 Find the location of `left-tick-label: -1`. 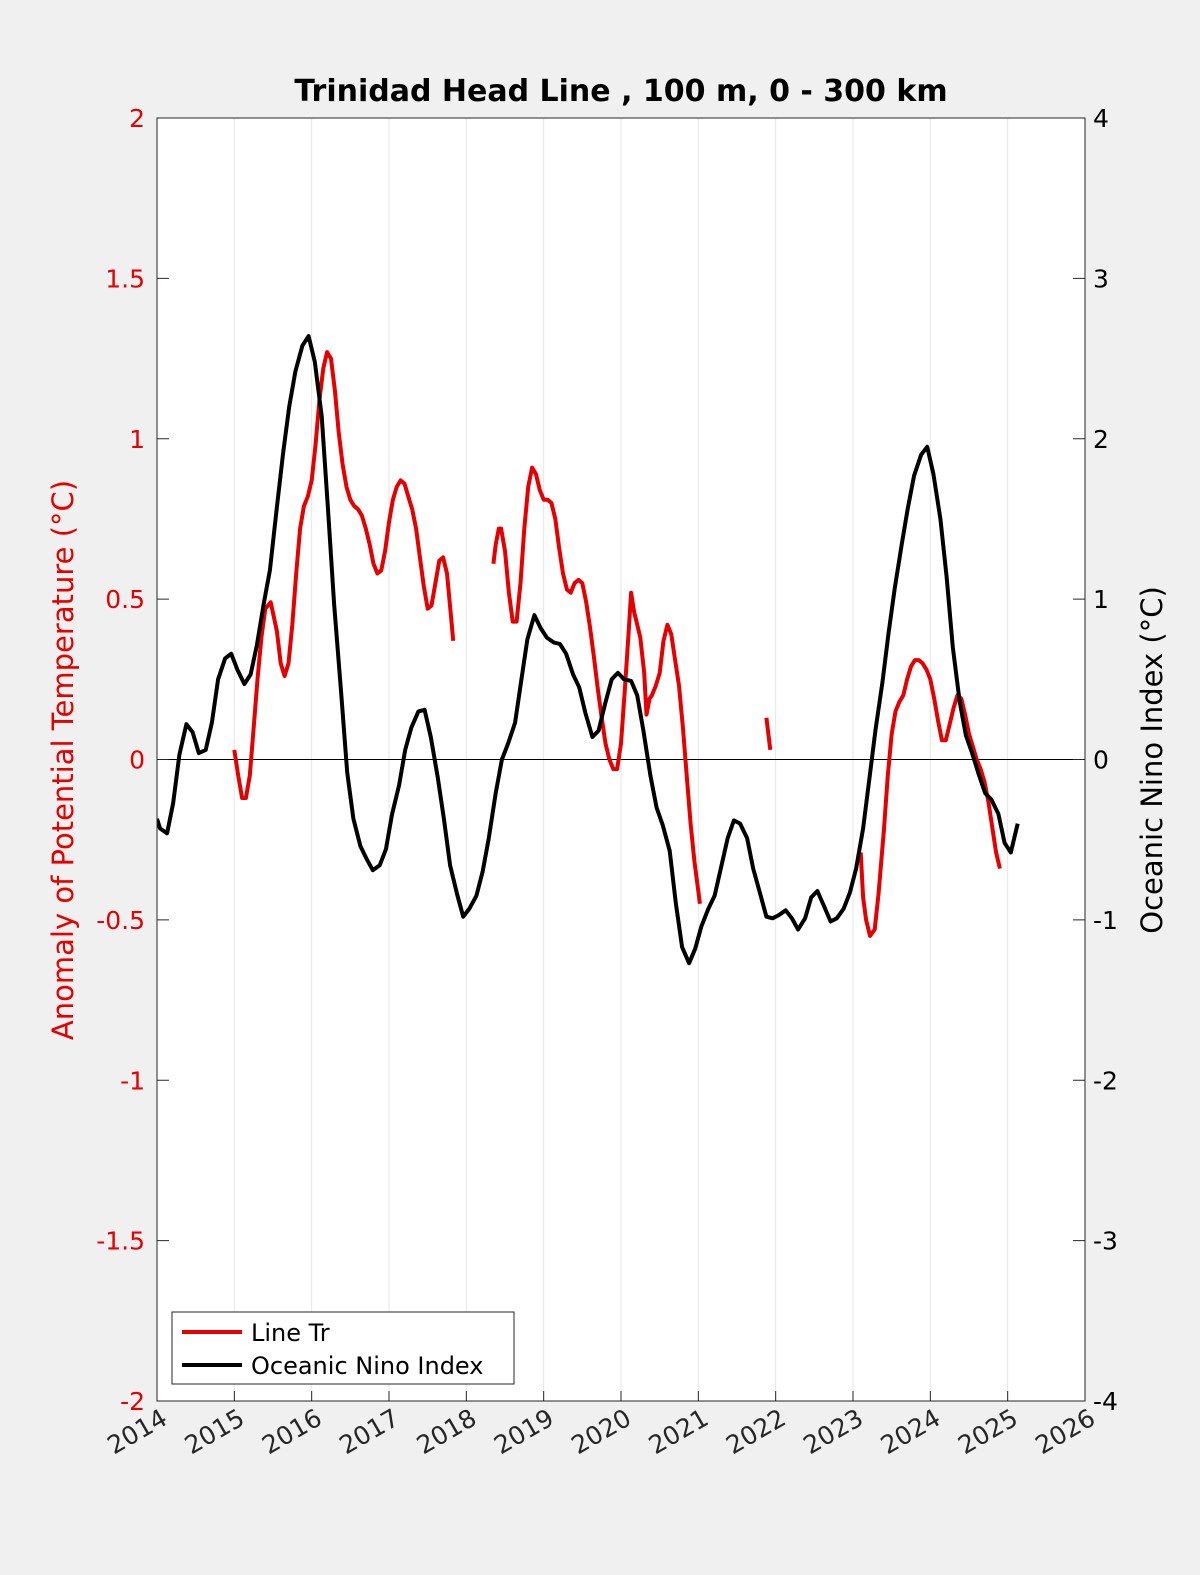

left-tick-label: -1 is located at coordinates (132, 1080).